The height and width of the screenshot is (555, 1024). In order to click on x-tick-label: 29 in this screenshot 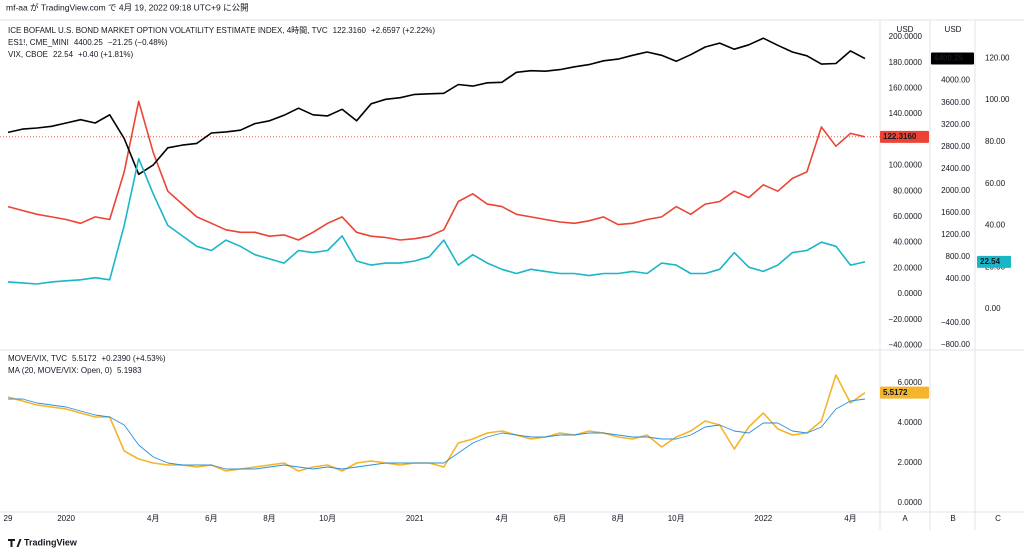, I will do `click(8, 518)`.